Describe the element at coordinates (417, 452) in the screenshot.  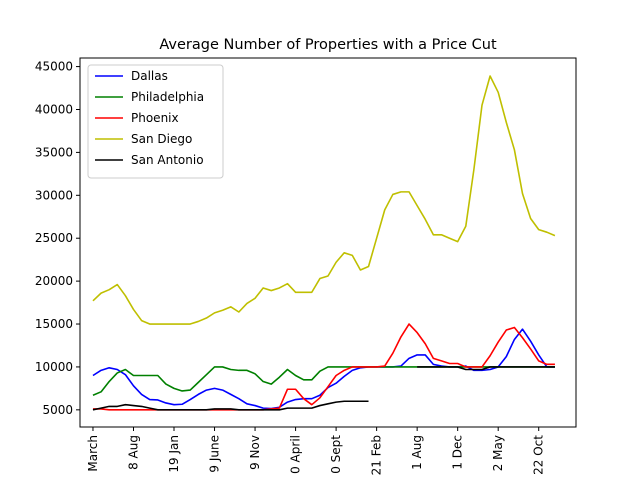
I see `x-tick-label: 1 Aug` at that location.